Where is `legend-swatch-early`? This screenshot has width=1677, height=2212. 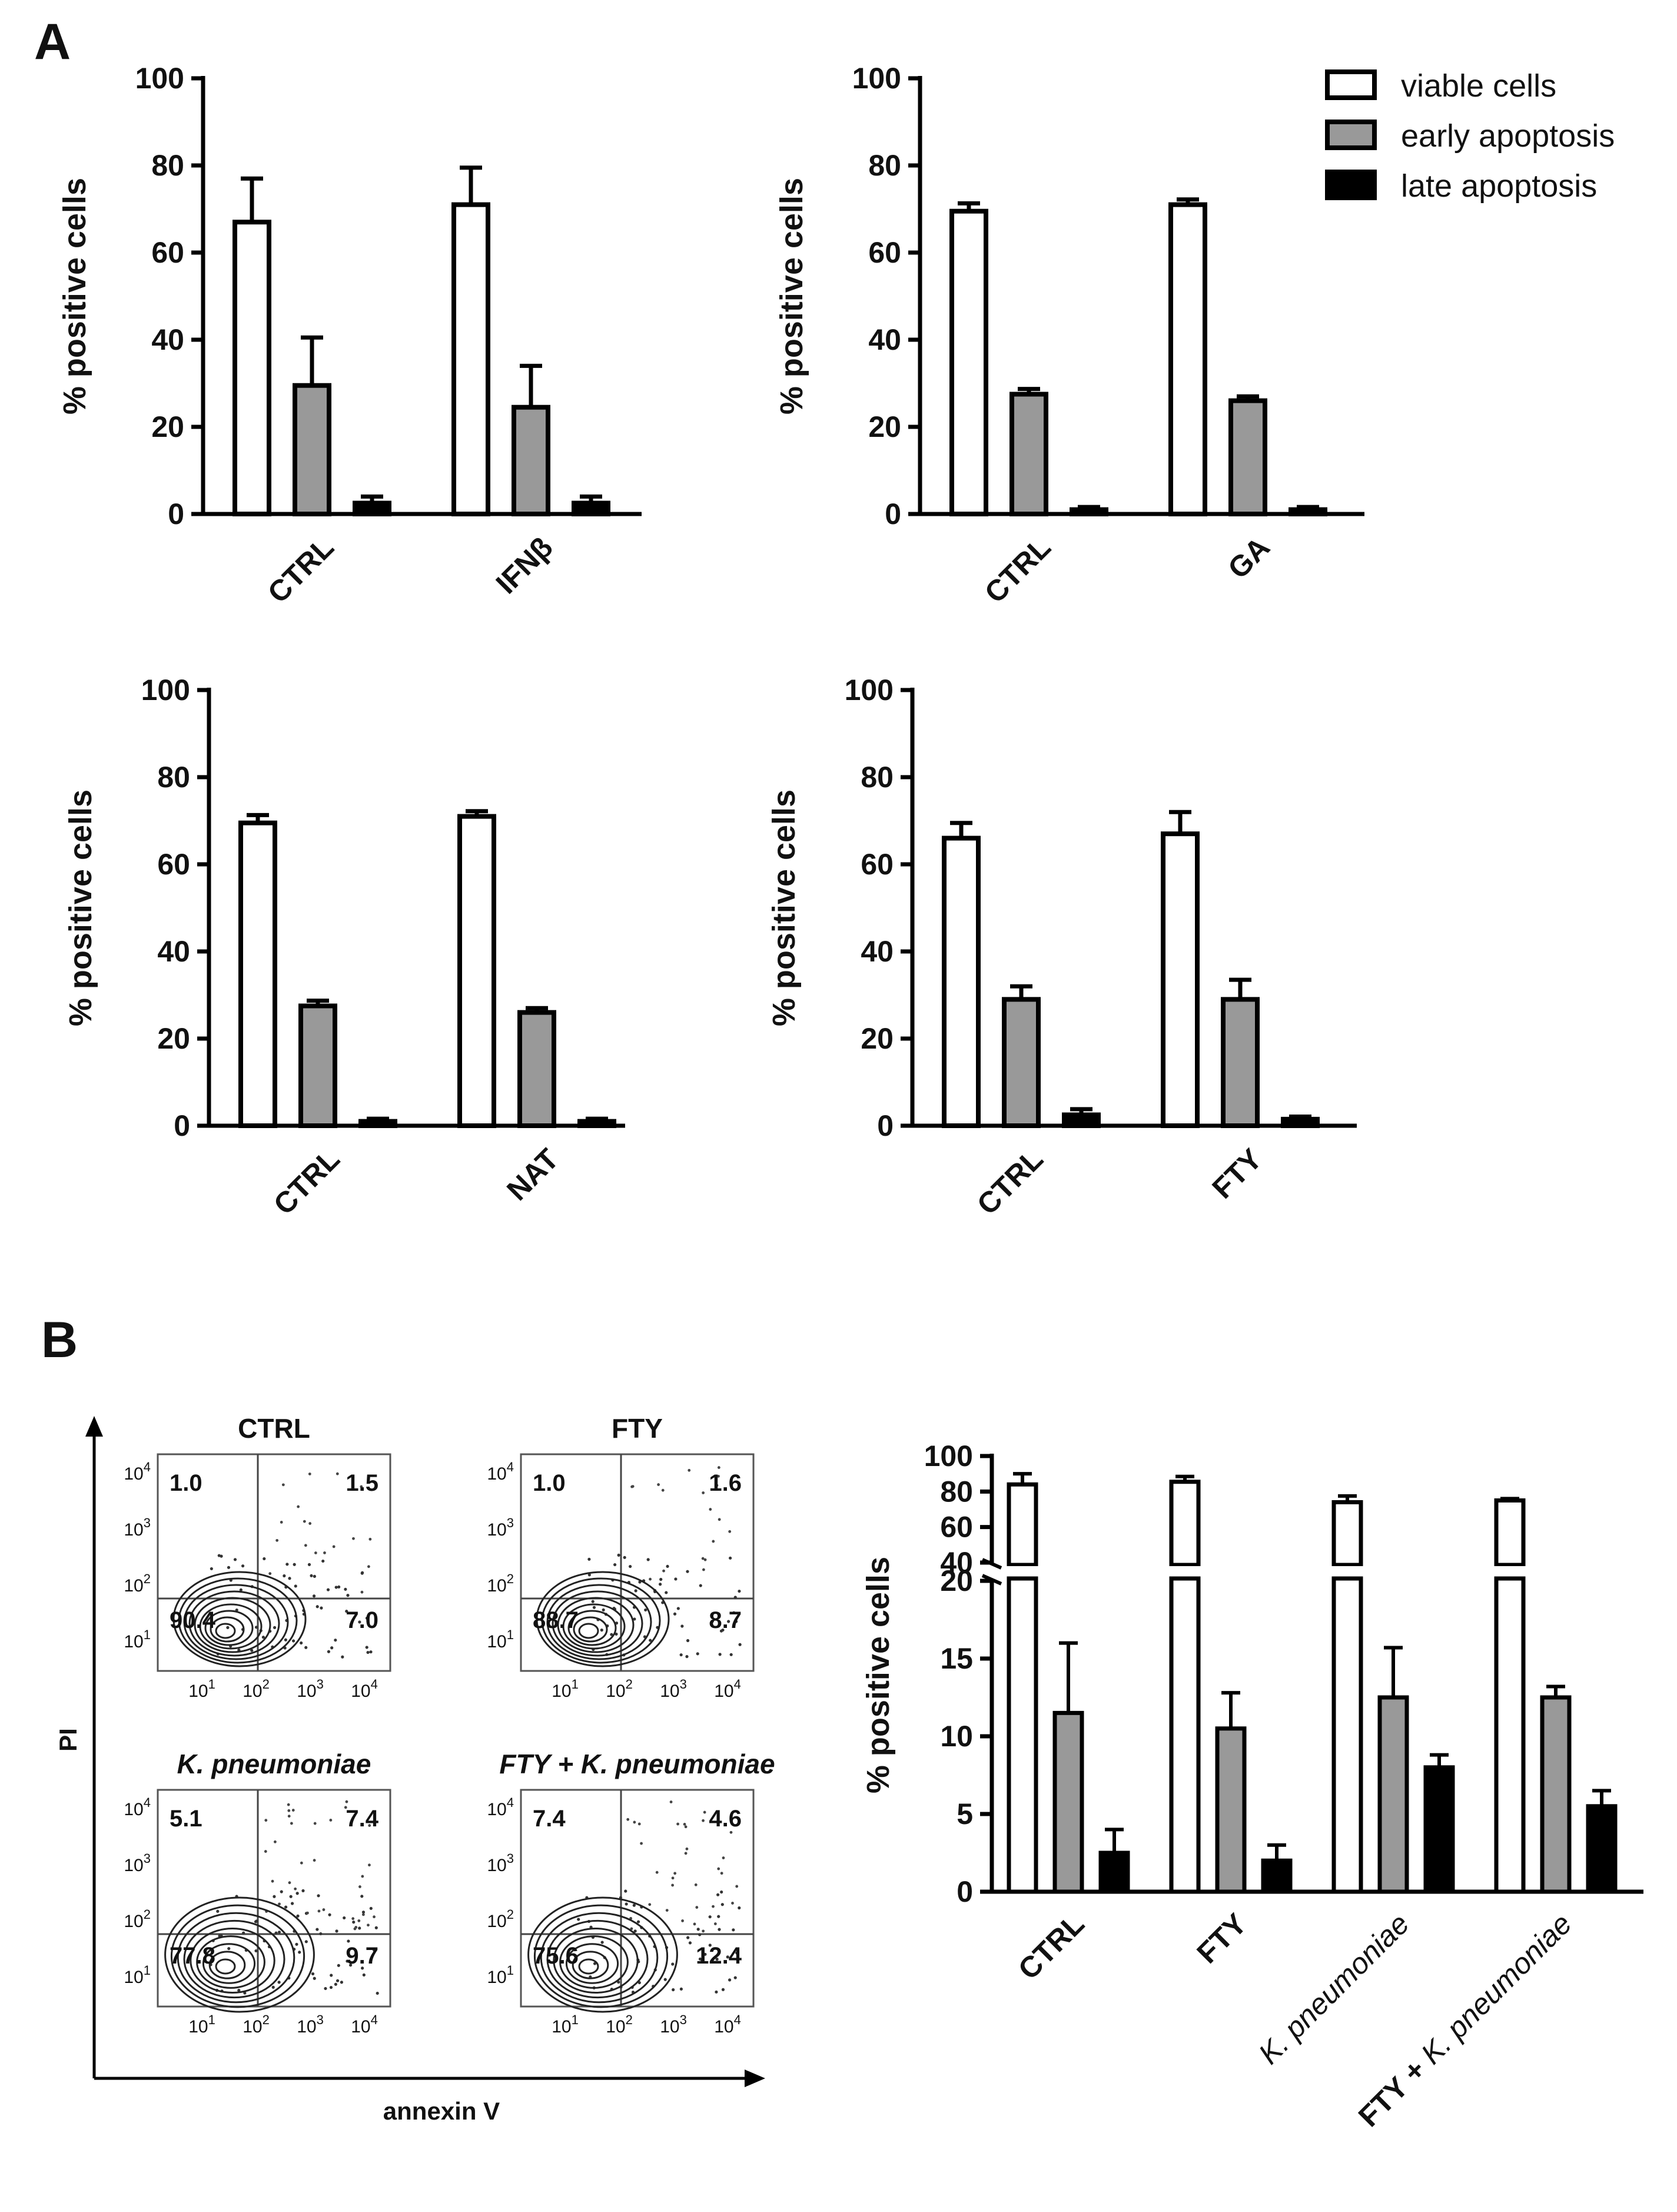
legend-swatch-early is located at coordinates (1351, 135).